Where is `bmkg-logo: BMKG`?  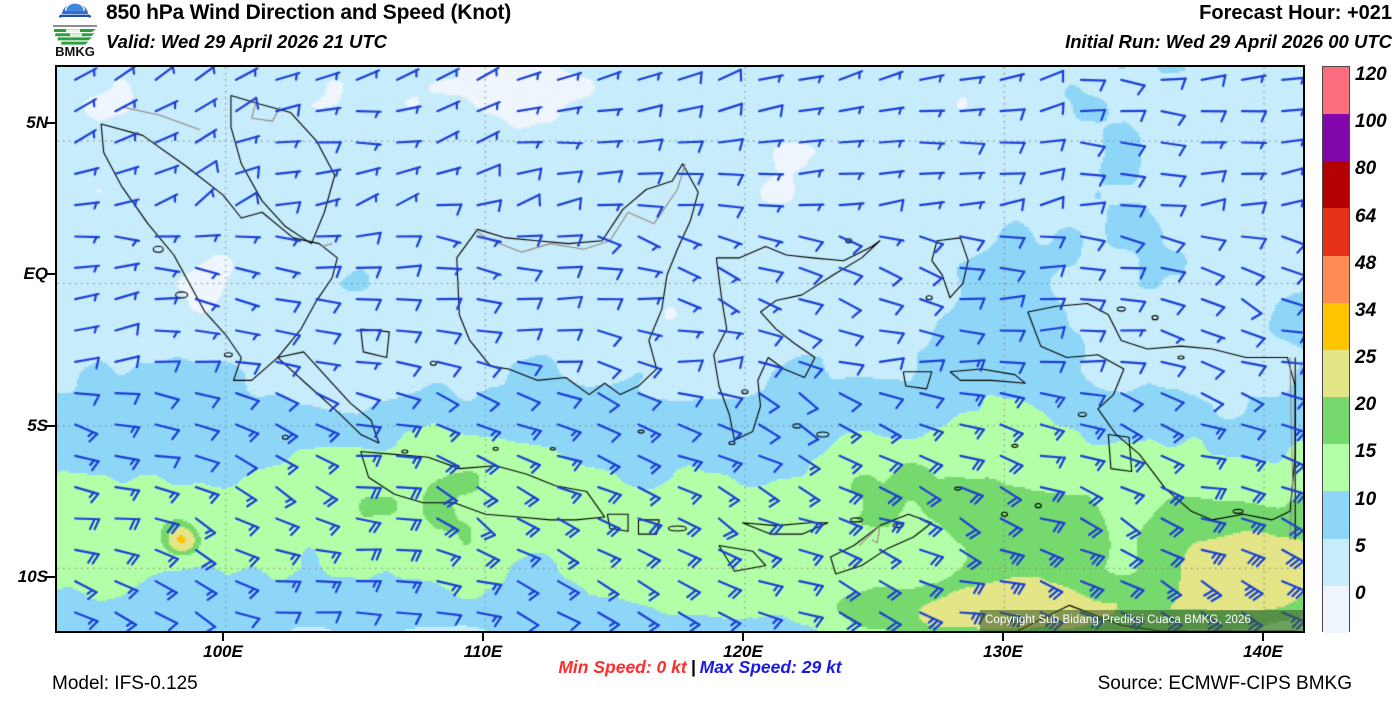
bmkg-logo: BMKG is located at coordinates (75, 30).